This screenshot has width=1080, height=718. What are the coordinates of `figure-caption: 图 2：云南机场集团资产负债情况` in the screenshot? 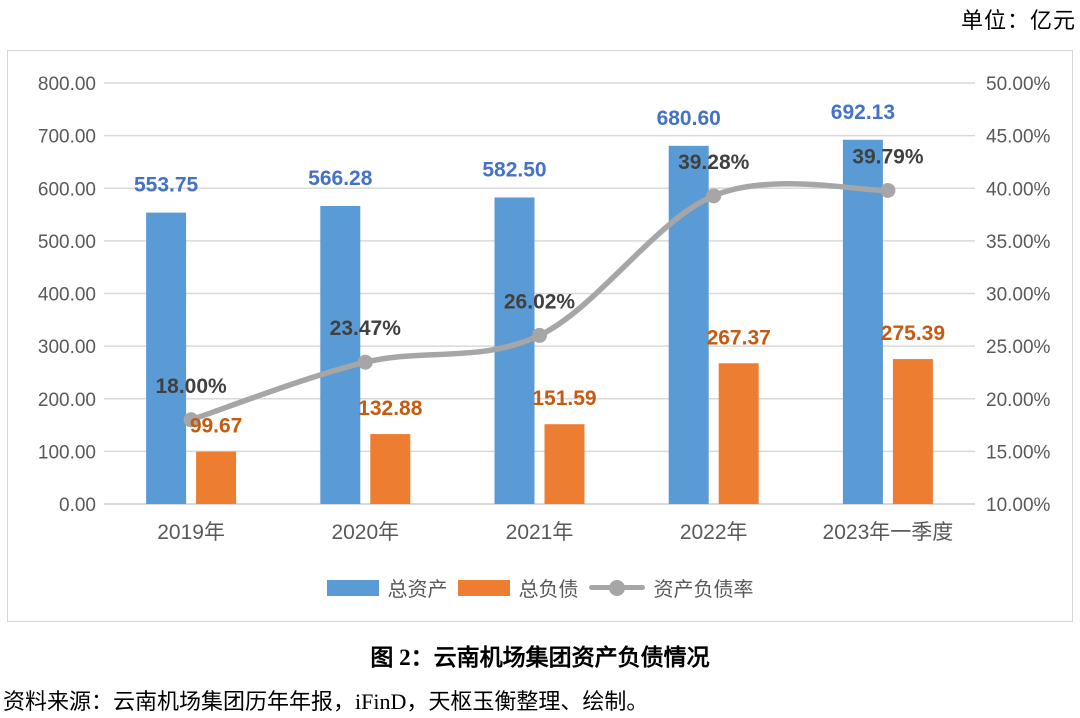 It's located at (540, 657).